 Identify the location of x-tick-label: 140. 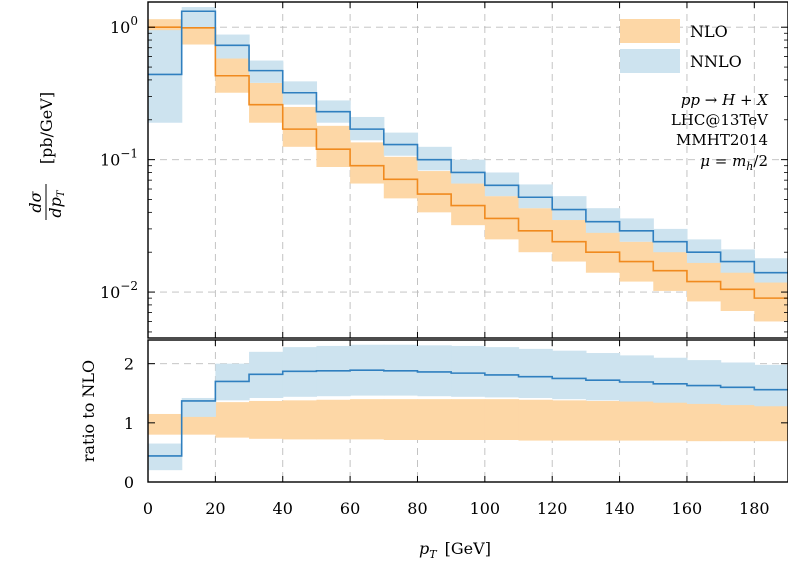
(619, 508).